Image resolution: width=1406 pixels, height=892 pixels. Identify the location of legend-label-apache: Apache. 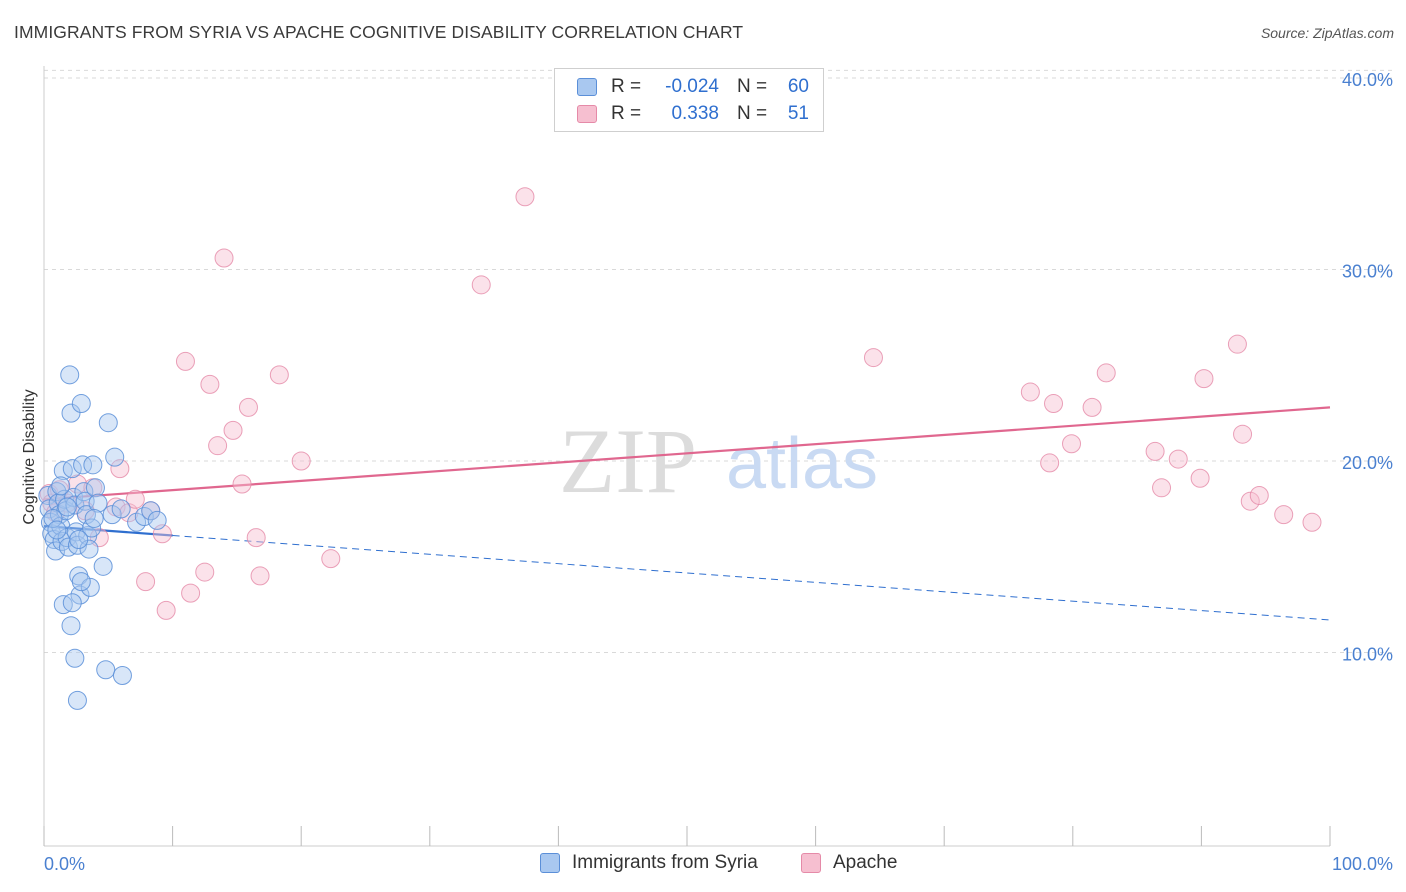
(865, 862).